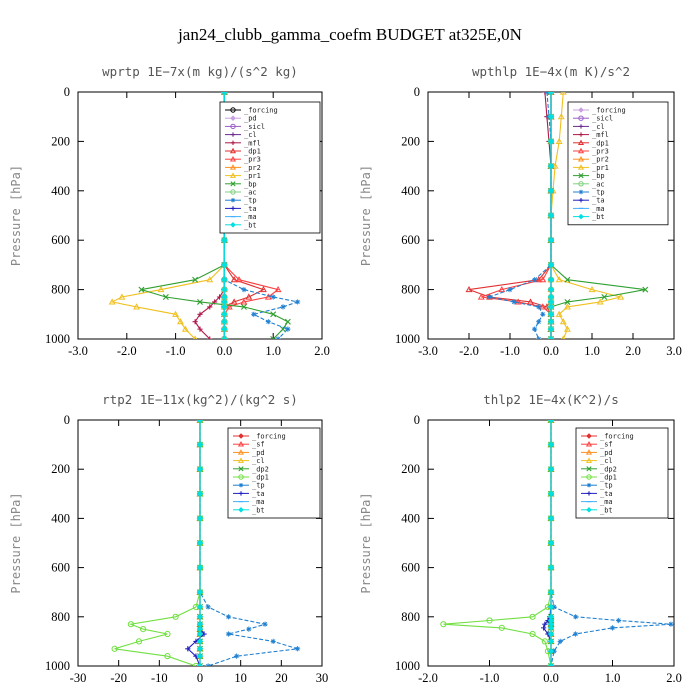 The width and height of the screenshot is (700, 700). What do you see at coordinates (410, 469) in the screenshot?
I see `y-tick-label: 200` at bounding box center [410, 469].